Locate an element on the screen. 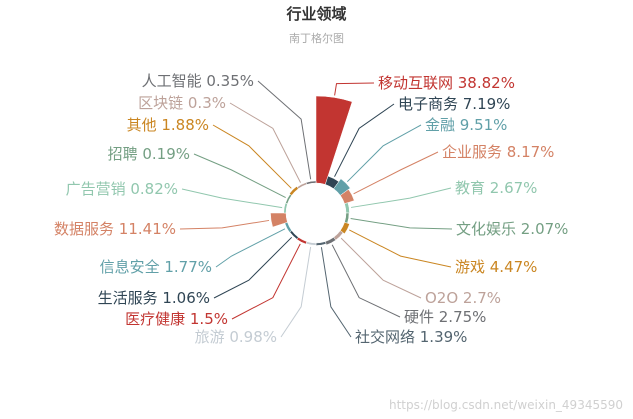  slice-label-8: 硬件 2.75% is located at coordinates (445, 317).